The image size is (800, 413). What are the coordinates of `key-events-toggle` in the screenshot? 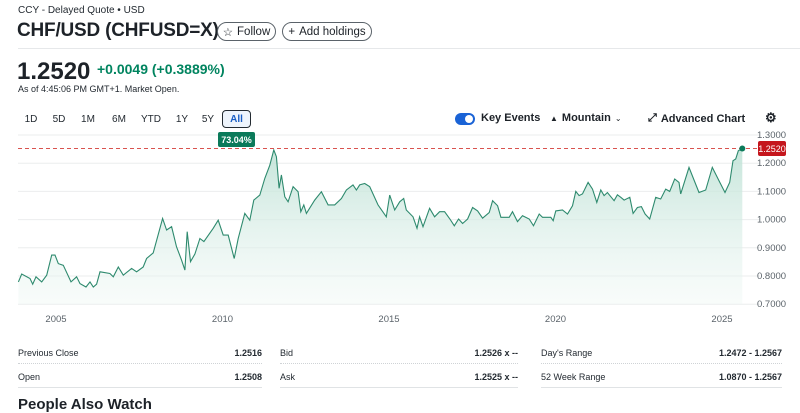 It's located at (465, 119).